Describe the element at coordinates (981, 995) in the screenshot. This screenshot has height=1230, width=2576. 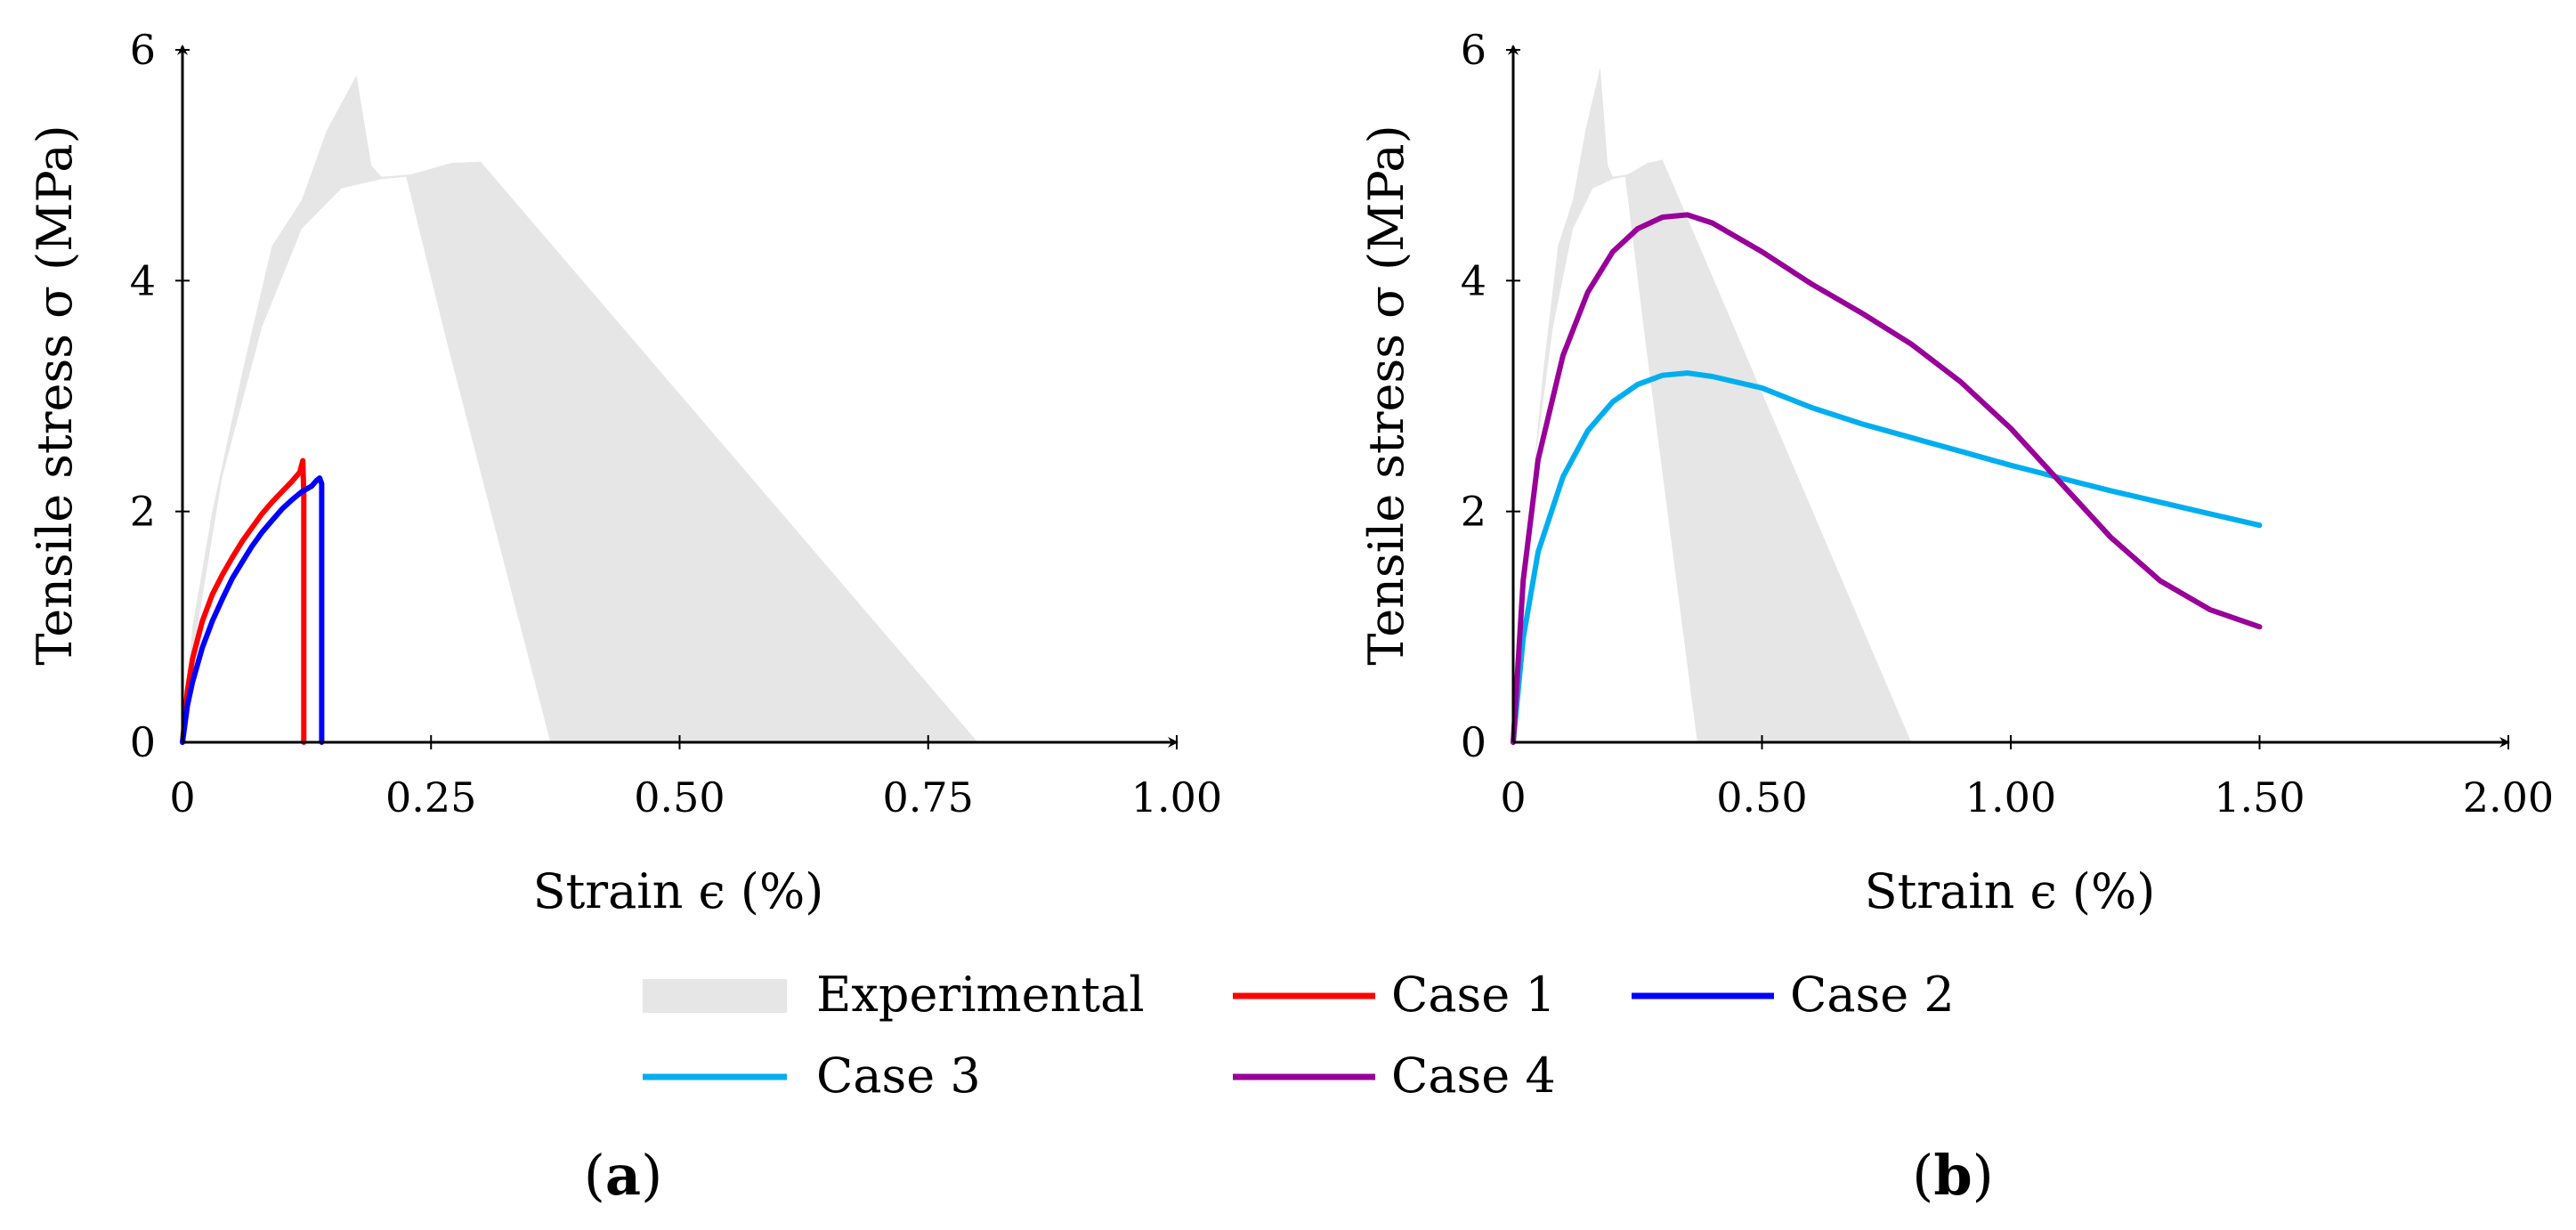
I see `legend-label-experimental: Experimental` at that location.